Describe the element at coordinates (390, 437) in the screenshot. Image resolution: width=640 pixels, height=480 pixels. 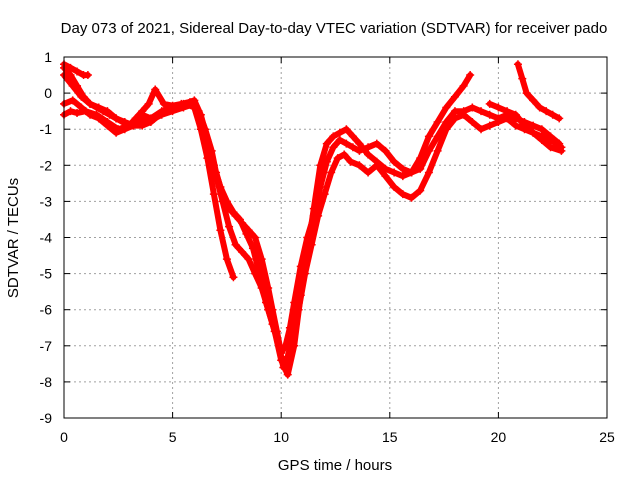
I see `x-tick-label: 15` at that location.